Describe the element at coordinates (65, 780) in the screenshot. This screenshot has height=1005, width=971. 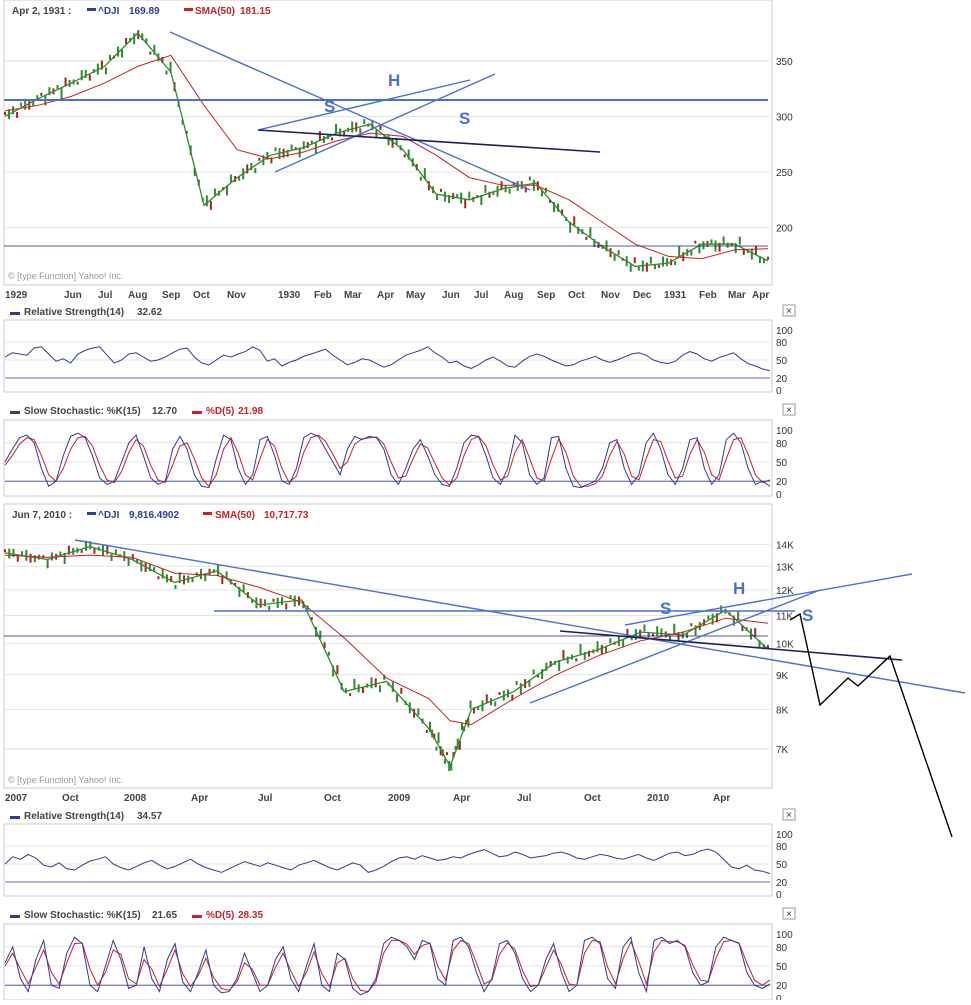
I see `bottom-copyright: © [type Function] Yahoo! Inc.` at that location.